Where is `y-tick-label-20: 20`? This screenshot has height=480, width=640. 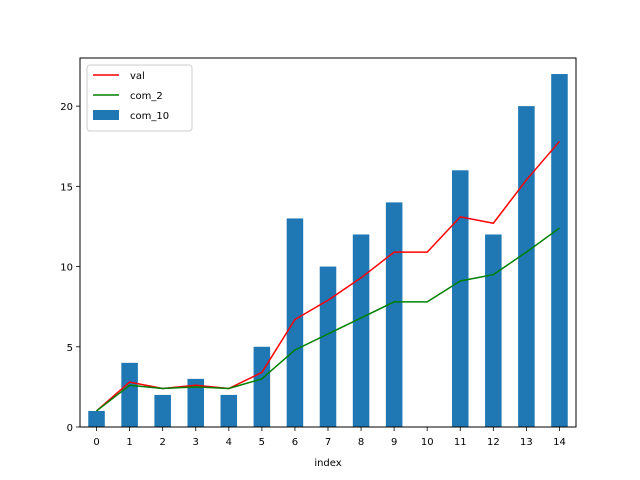
y-tick-label-20: 20 is located at coordinates (66, 107).